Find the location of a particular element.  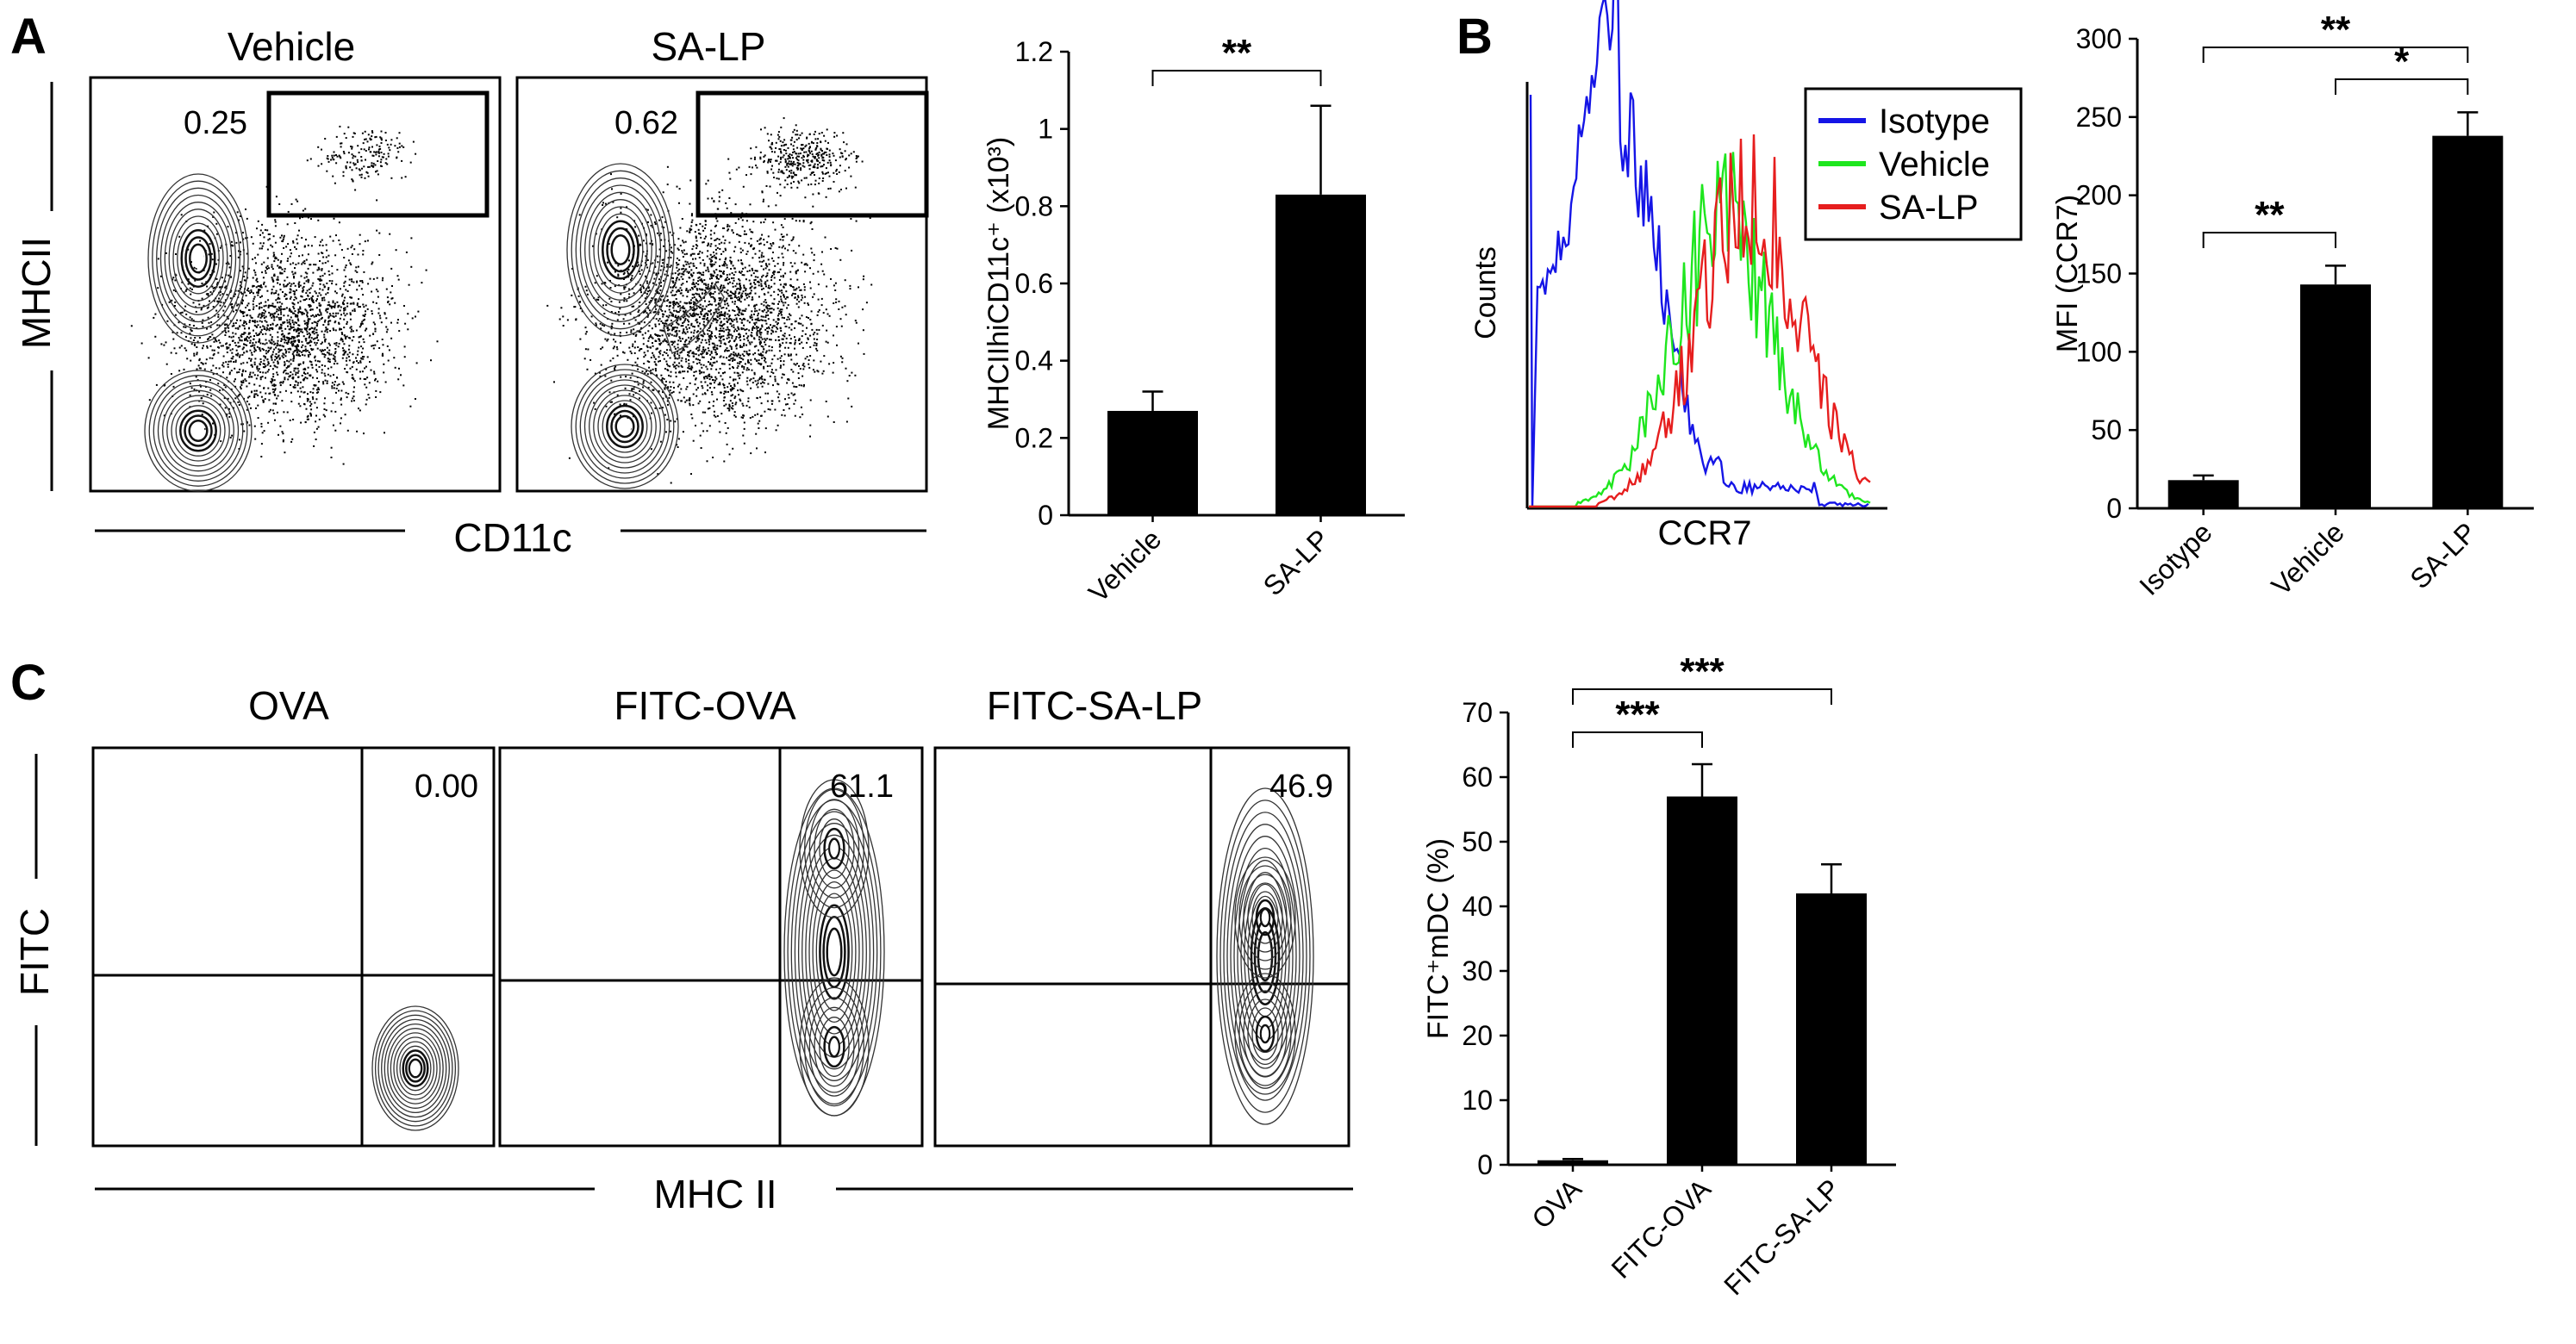

flow-title-ova: OVA is located at coordinates (288, 706).